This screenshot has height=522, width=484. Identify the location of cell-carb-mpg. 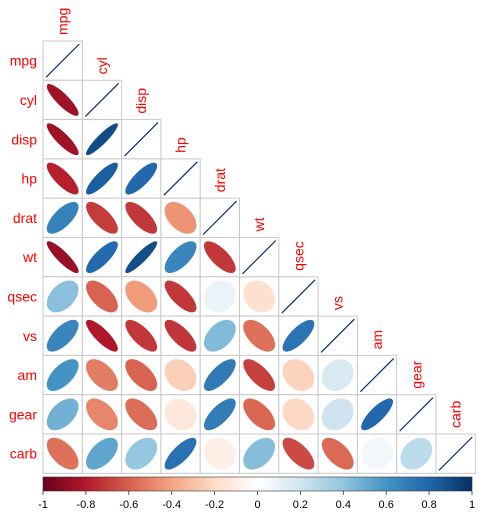
(62, 453).